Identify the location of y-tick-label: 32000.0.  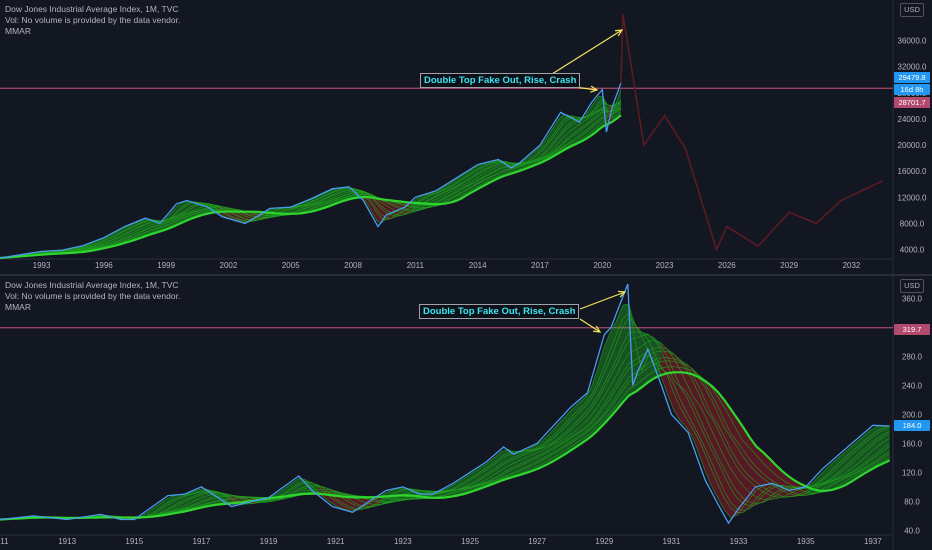
(912, 67).